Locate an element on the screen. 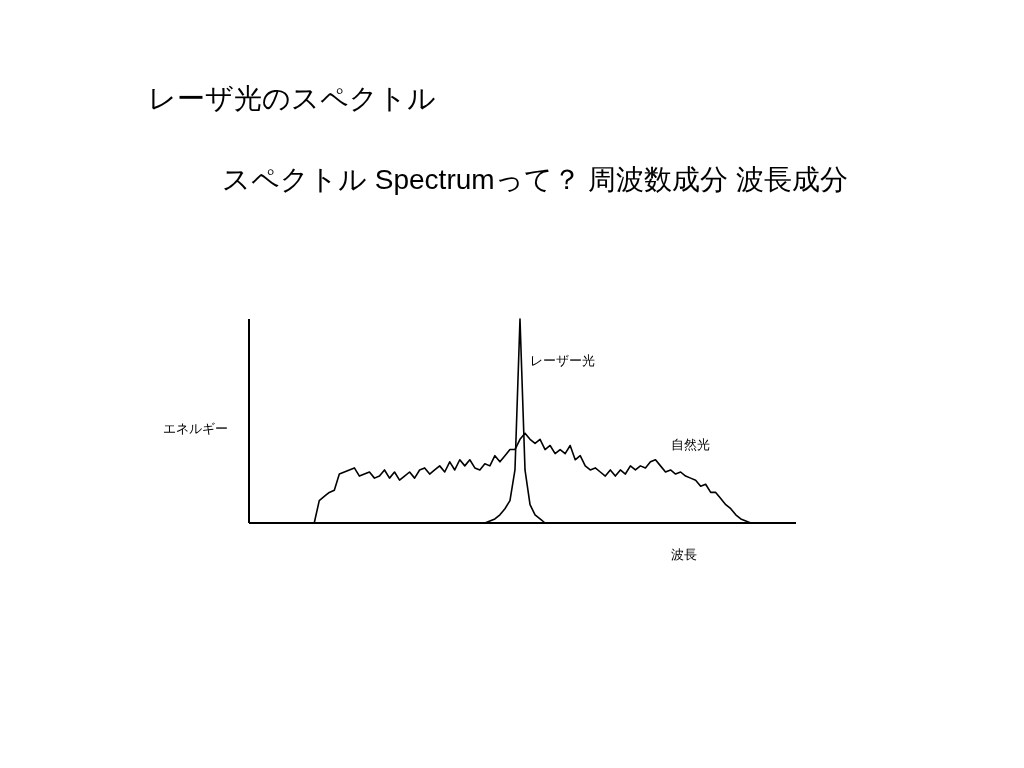 This screenshot has width=1024, height=768. chart-title: レーザ光のスペクトル is located at coordinates (292, 99).